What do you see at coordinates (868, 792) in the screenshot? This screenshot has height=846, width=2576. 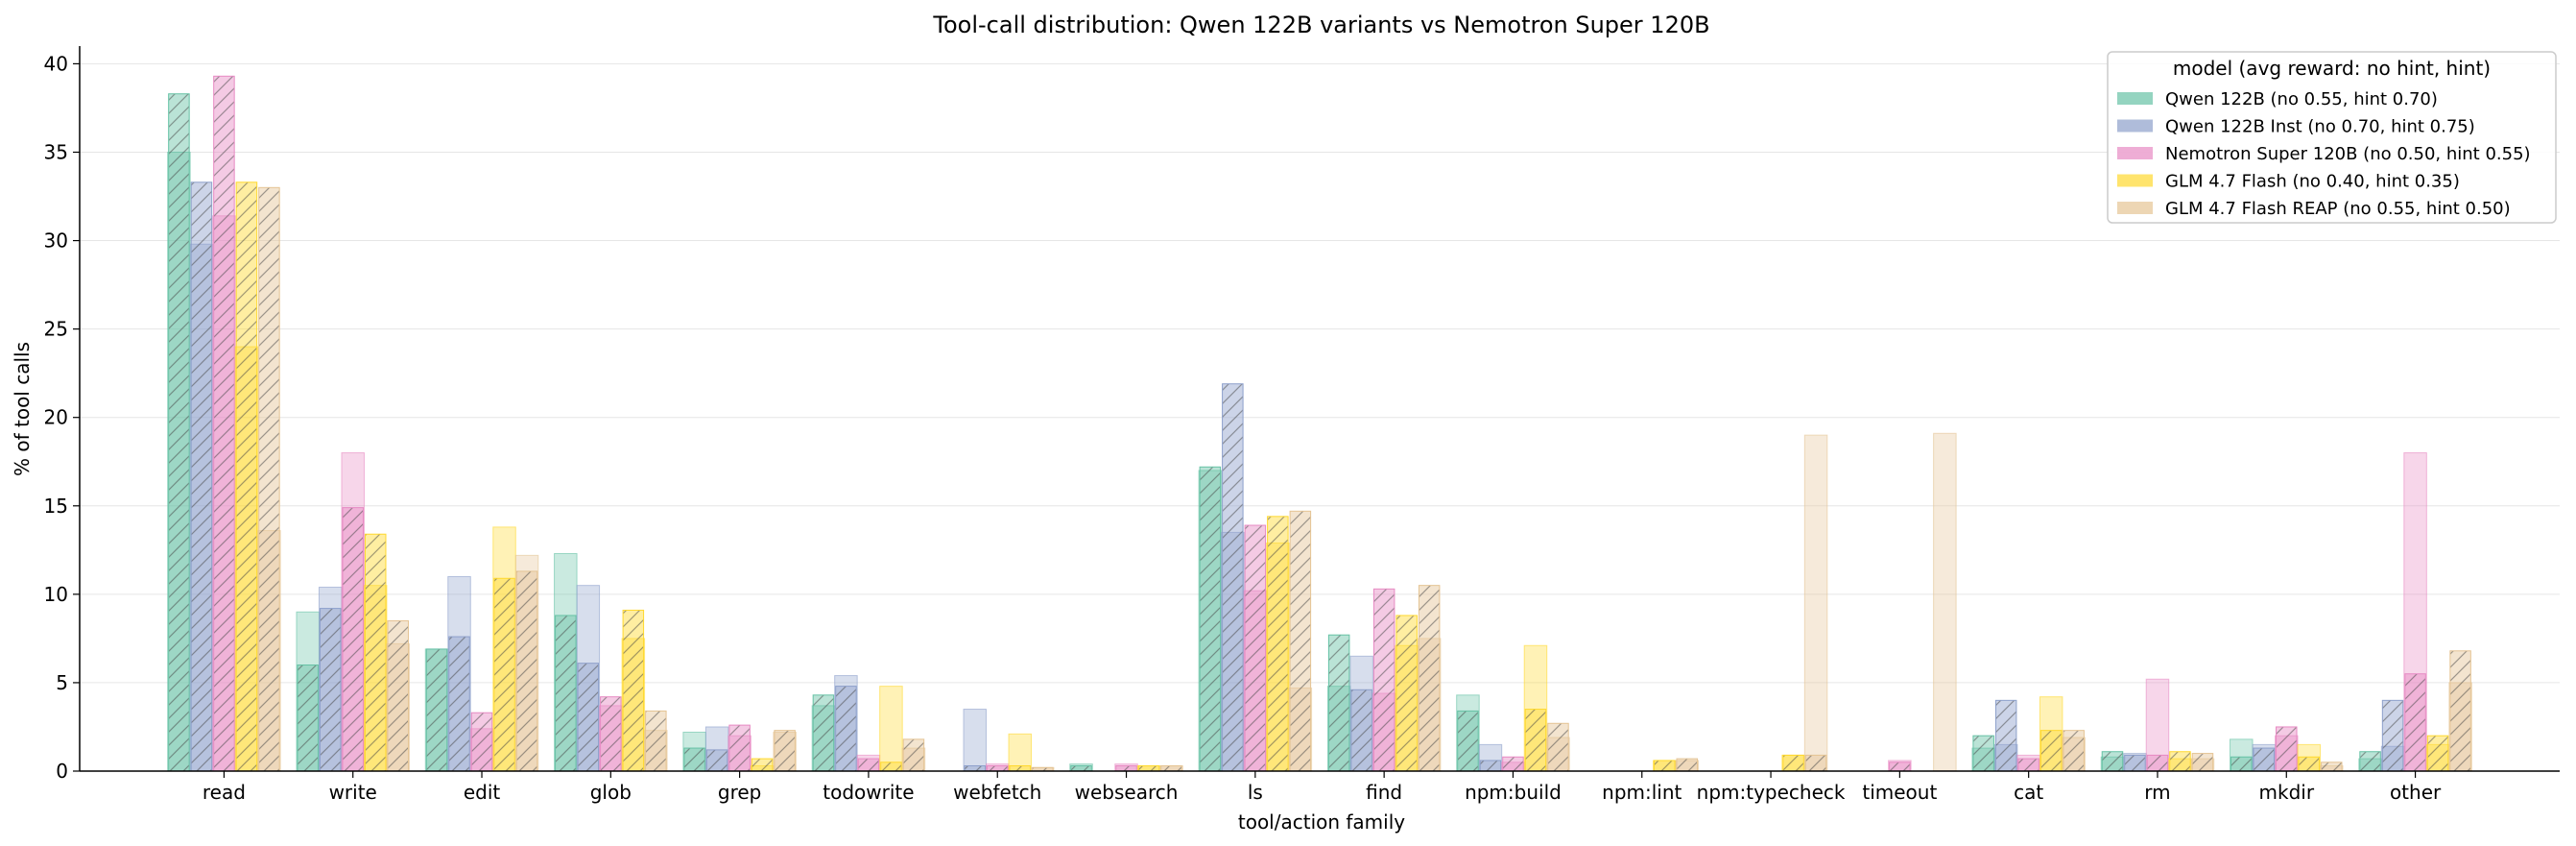 I see `x-tick-label: todowrite` at bounding box center [868, 792].